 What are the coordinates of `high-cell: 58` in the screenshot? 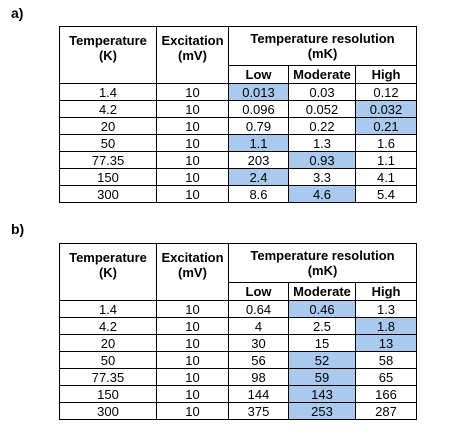 It's located at (386, 360).